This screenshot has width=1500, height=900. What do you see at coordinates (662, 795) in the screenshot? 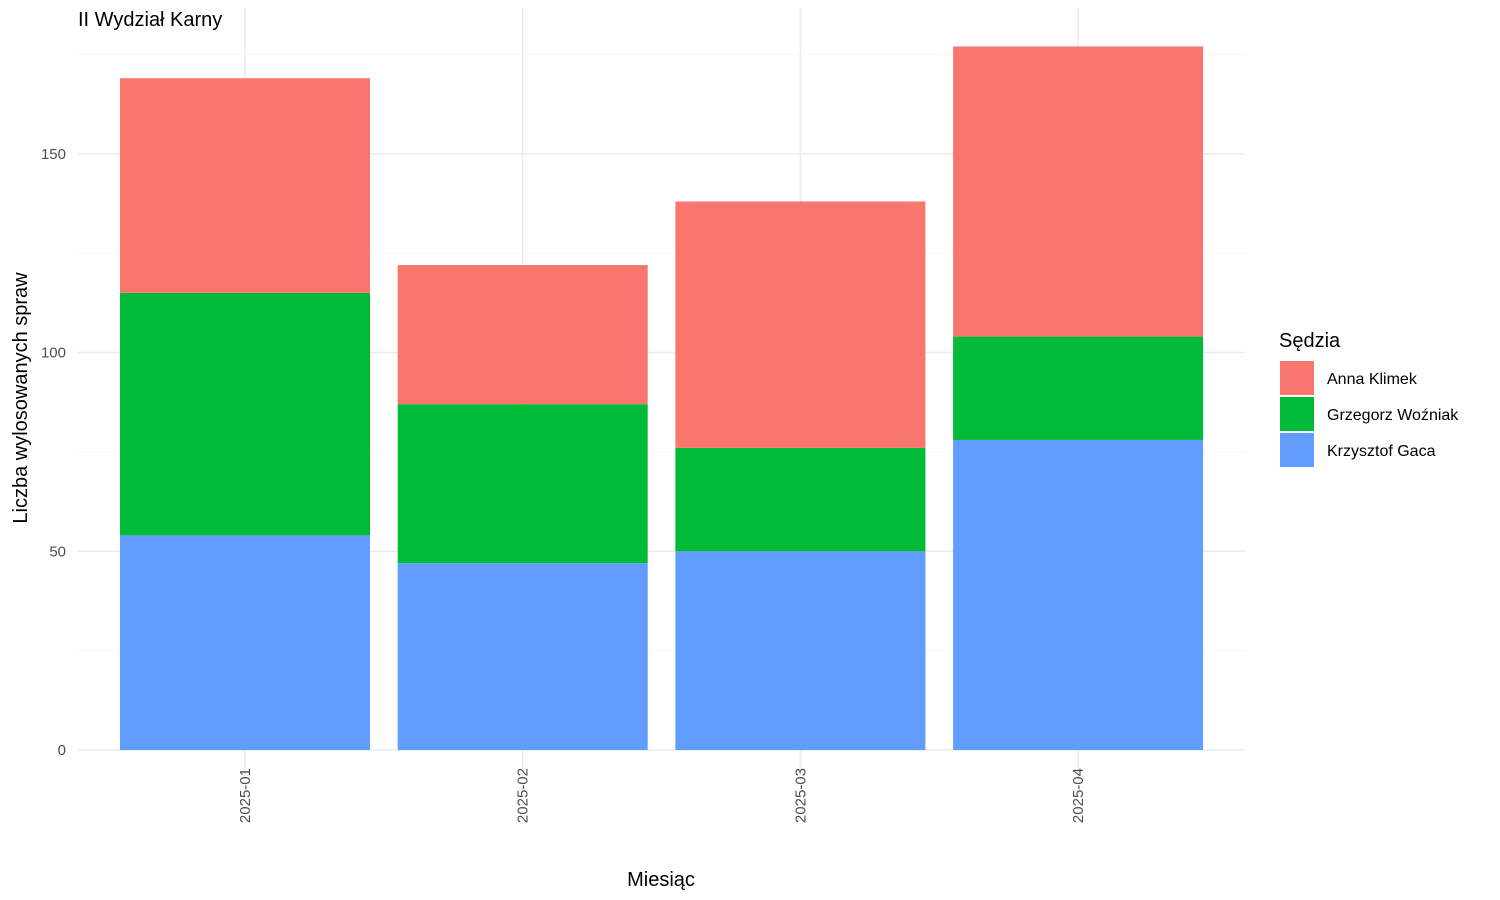
I see `x-tick-labels: 2025-01 2025-02 2025-03 2025-04` at bounding box center [662, 795].